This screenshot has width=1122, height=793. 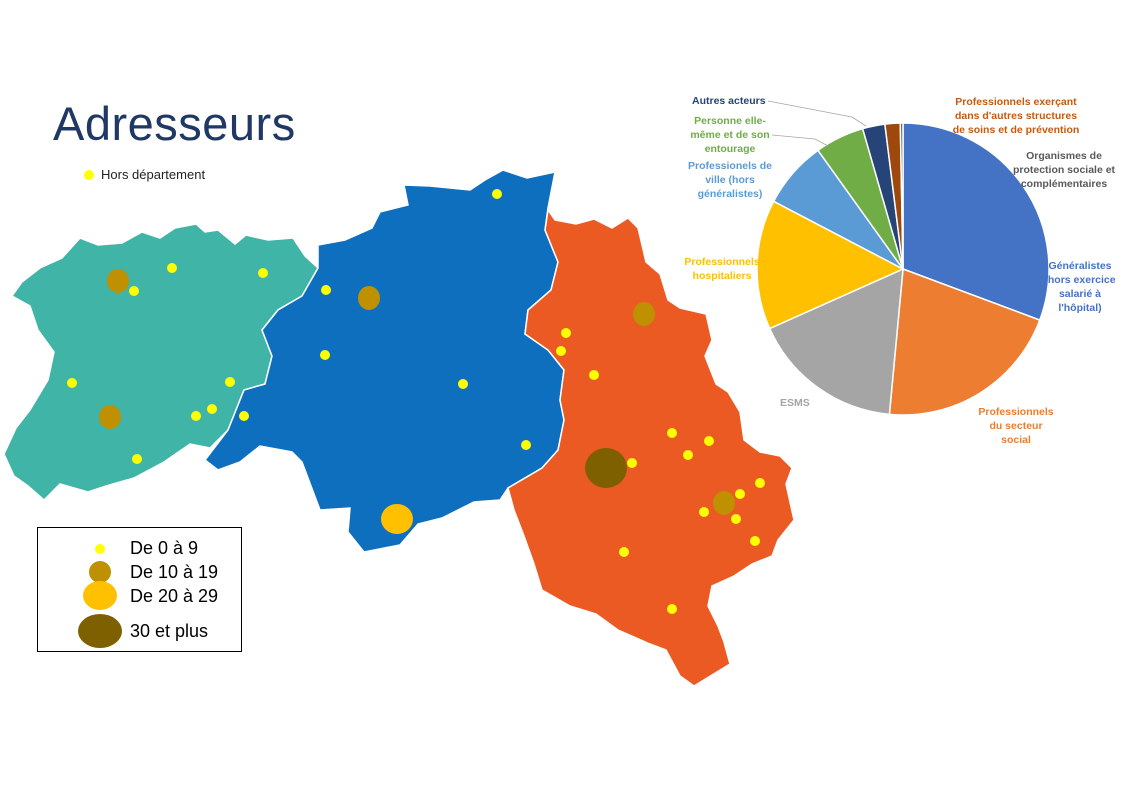 I want to click on pie-leader-lines, so click(x=817, y=123).